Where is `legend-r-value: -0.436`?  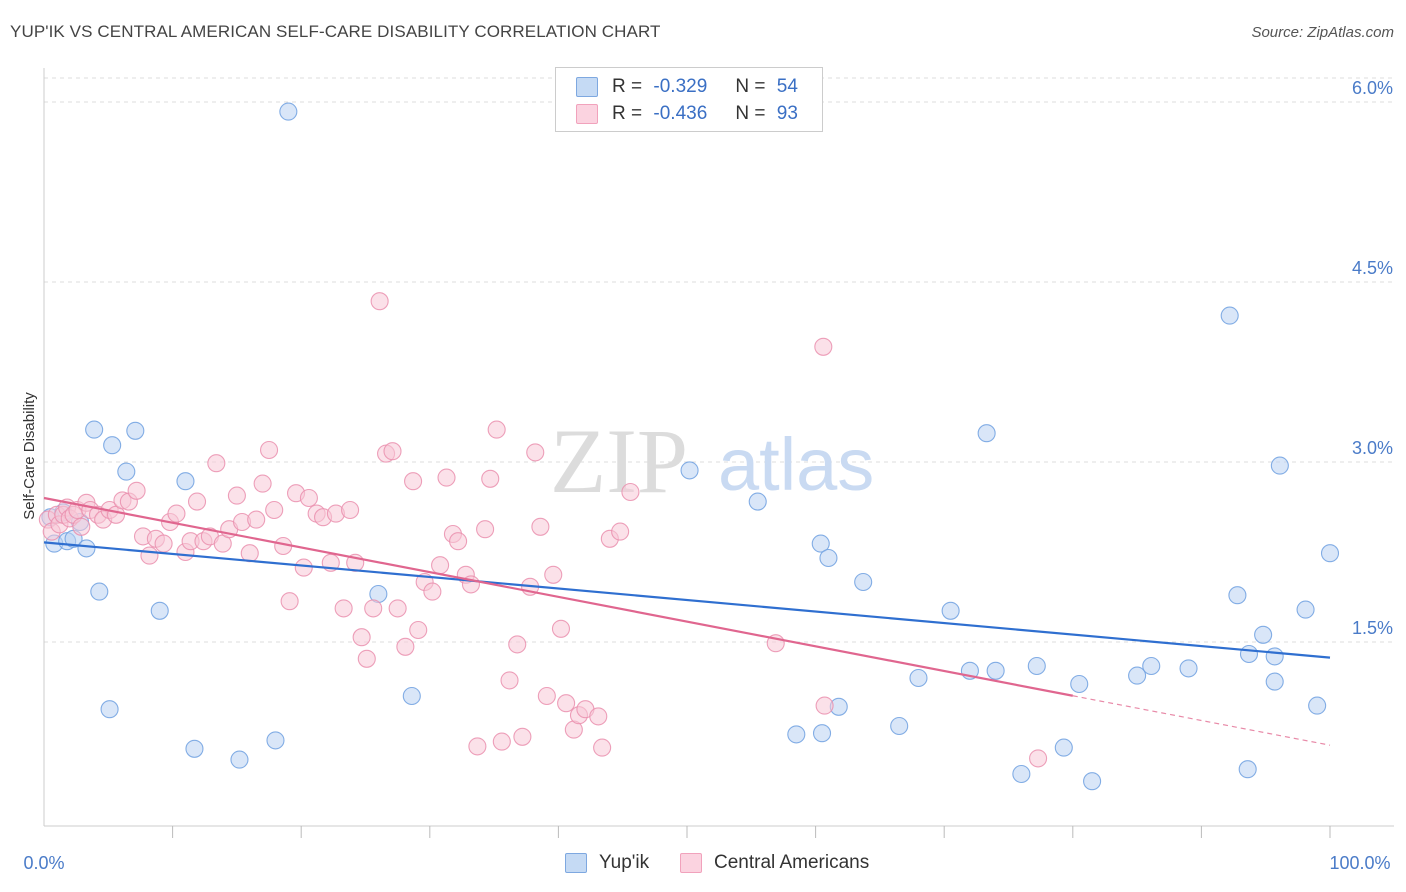
legend-r-value: -0.436 is located at coordinates (680, 113).